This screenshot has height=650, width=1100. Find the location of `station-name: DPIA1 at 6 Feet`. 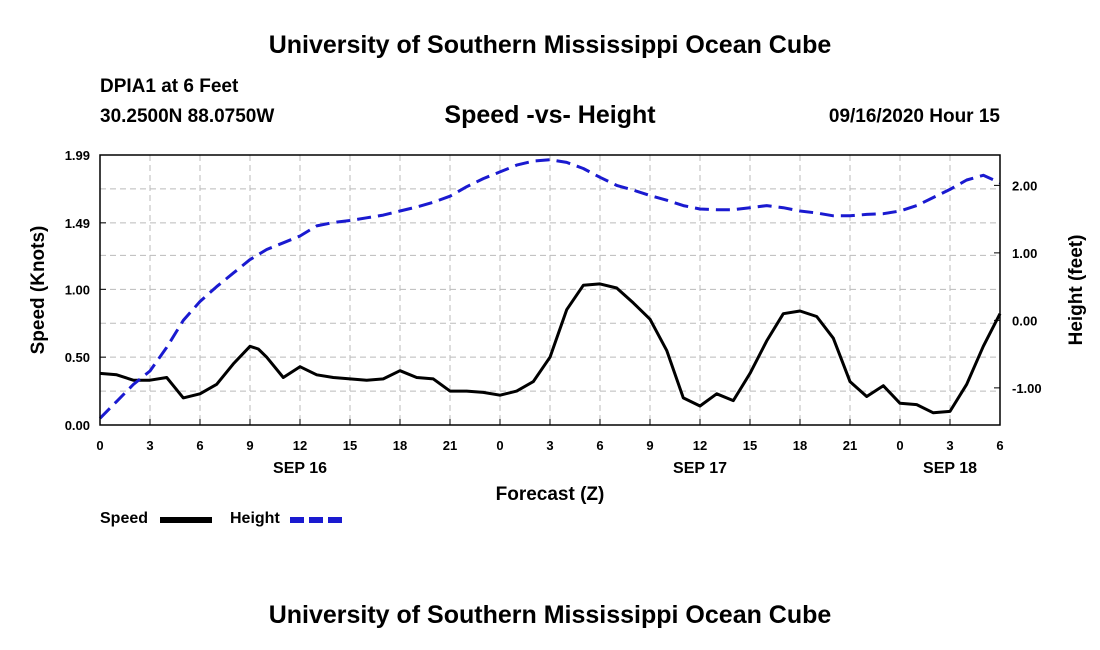

station-name: DPIA1 at 6 Feet is located at coordinates (169, 86).